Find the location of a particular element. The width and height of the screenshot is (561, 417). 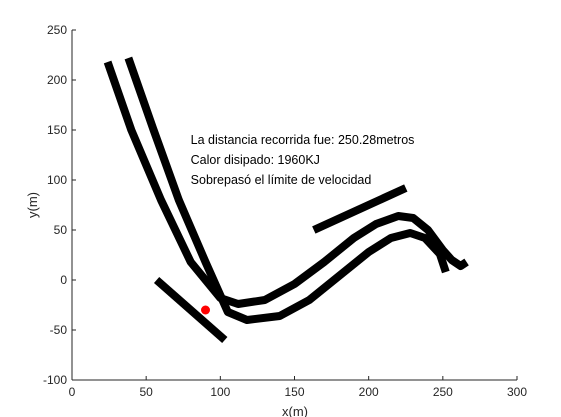

annotation-3: Sobrepasó el límite de velocidad is located at coordinates (281, 180).